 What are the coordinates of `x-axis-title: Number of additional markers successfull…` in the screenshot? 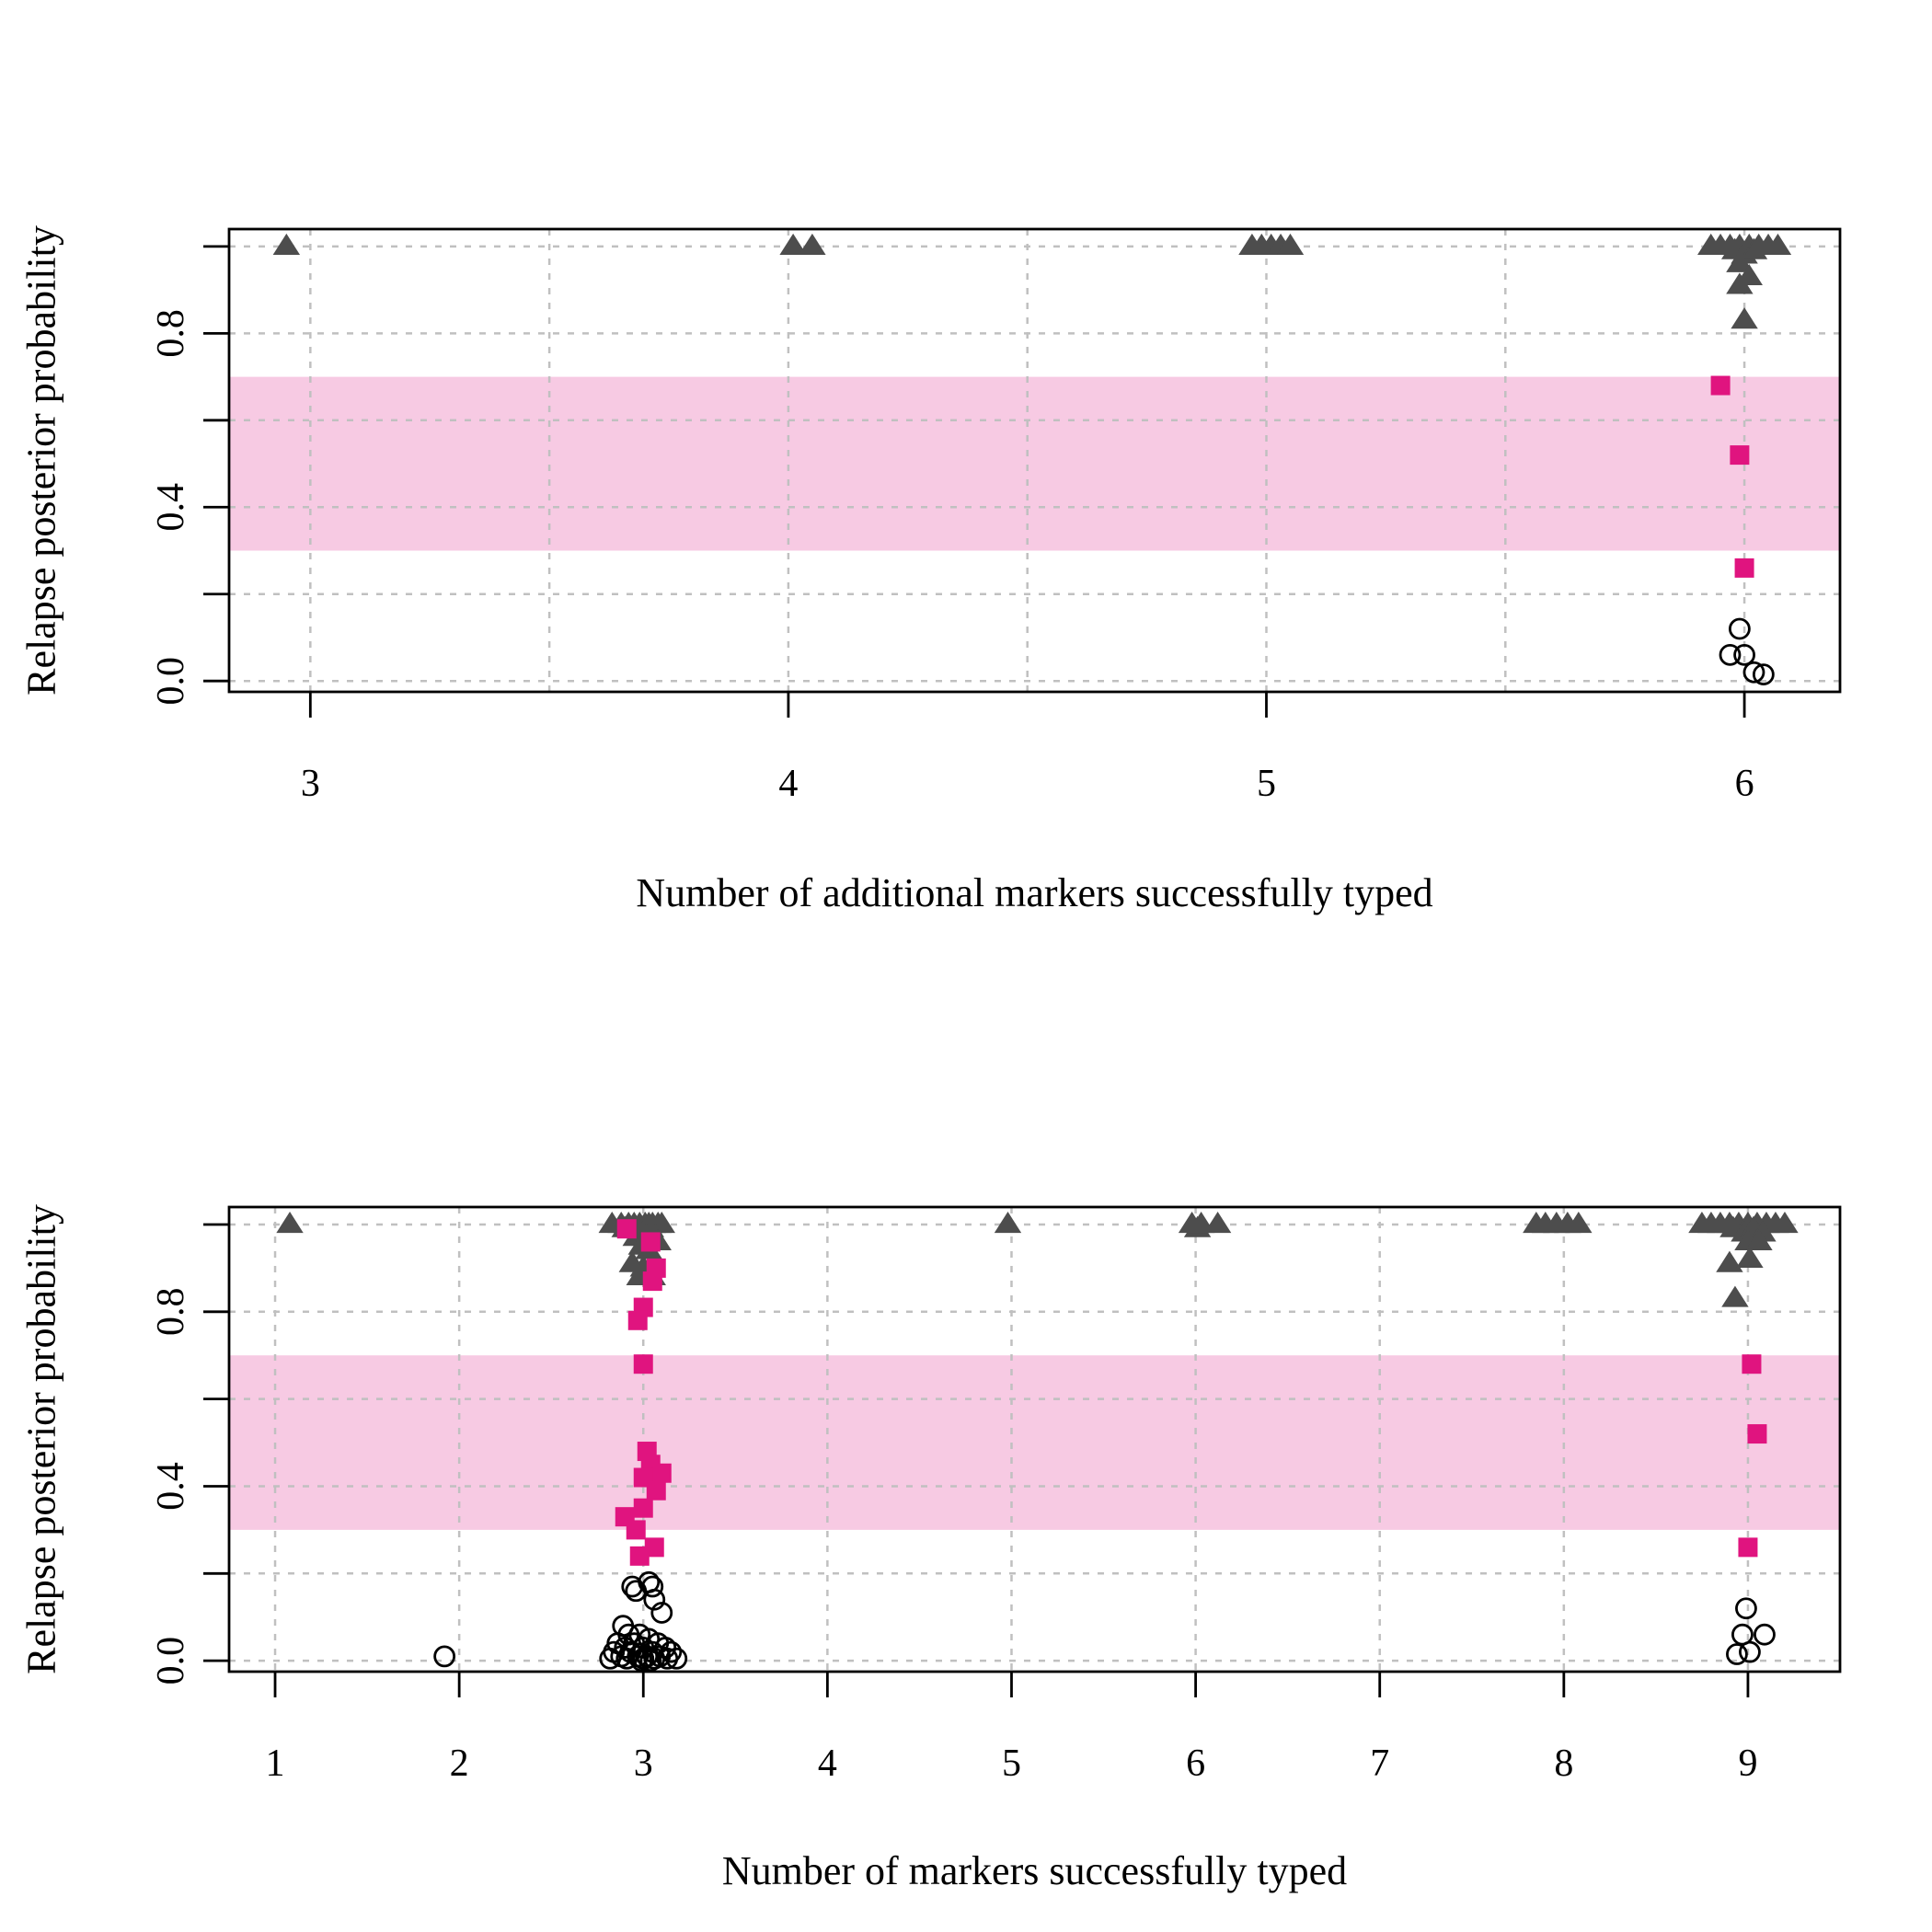 It's located at (1034, 892).